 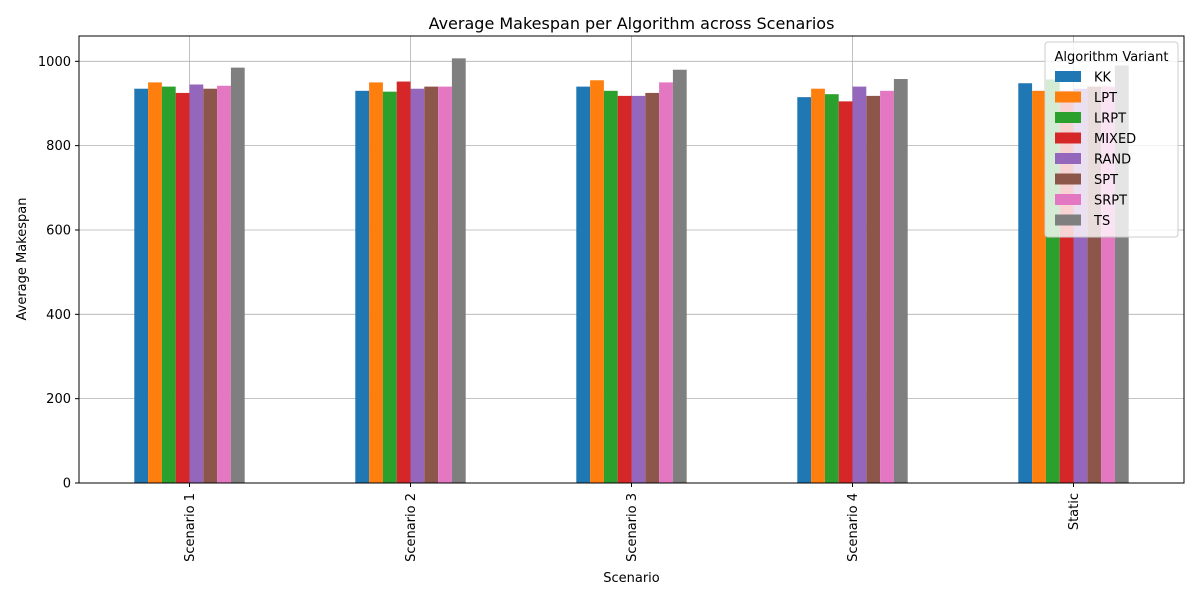 What do you see at coordinates (1101, 221) in the screenshot?
I see `legend-label-ts: TS` at bounding box center [1101, 221].